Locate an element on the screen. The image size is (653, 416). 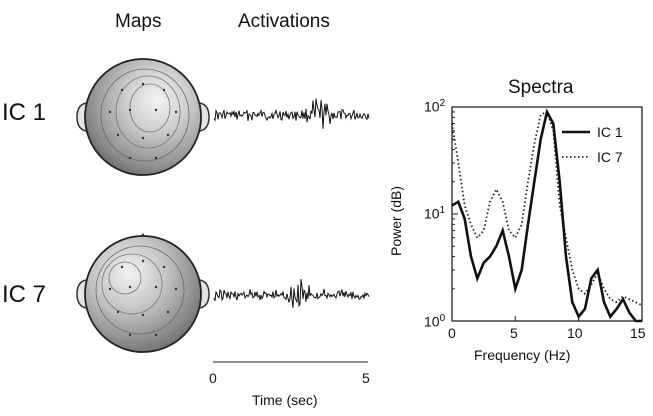
time-axis-label: Time (sec) is located at coordinates (285, 400).